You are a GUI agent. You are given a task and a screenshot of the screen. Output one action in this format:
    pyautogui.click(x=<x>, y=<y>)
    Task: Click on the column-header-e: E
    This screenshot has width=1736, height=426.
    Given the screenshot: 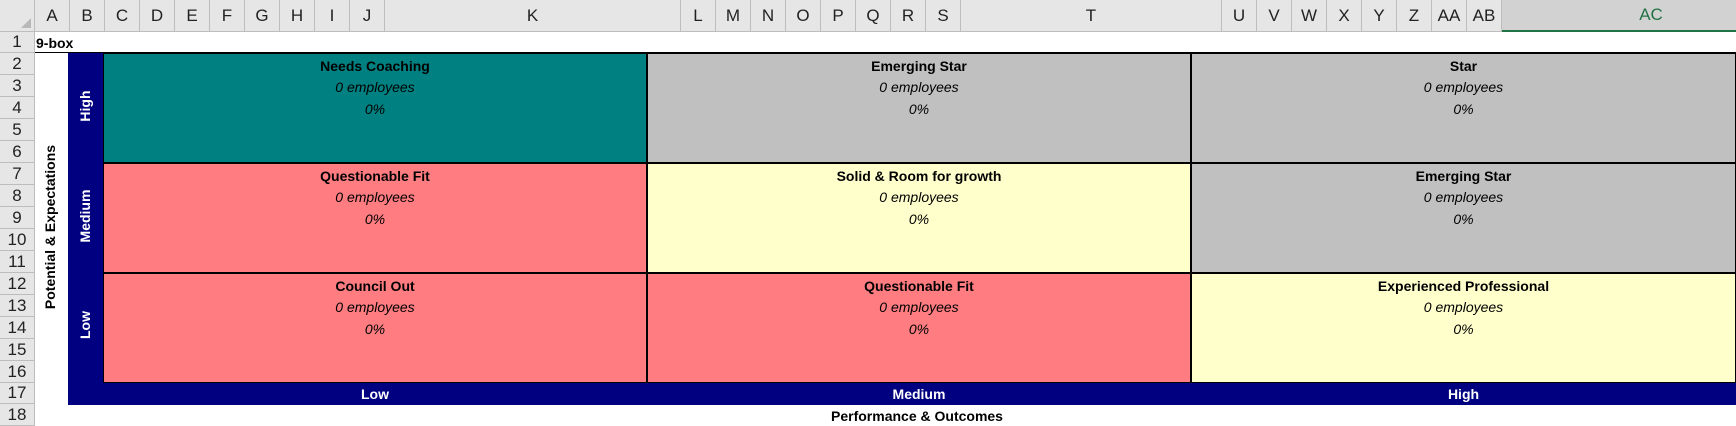 What is the action you would take?
    pyautogui.click(x=192, y=16)
    